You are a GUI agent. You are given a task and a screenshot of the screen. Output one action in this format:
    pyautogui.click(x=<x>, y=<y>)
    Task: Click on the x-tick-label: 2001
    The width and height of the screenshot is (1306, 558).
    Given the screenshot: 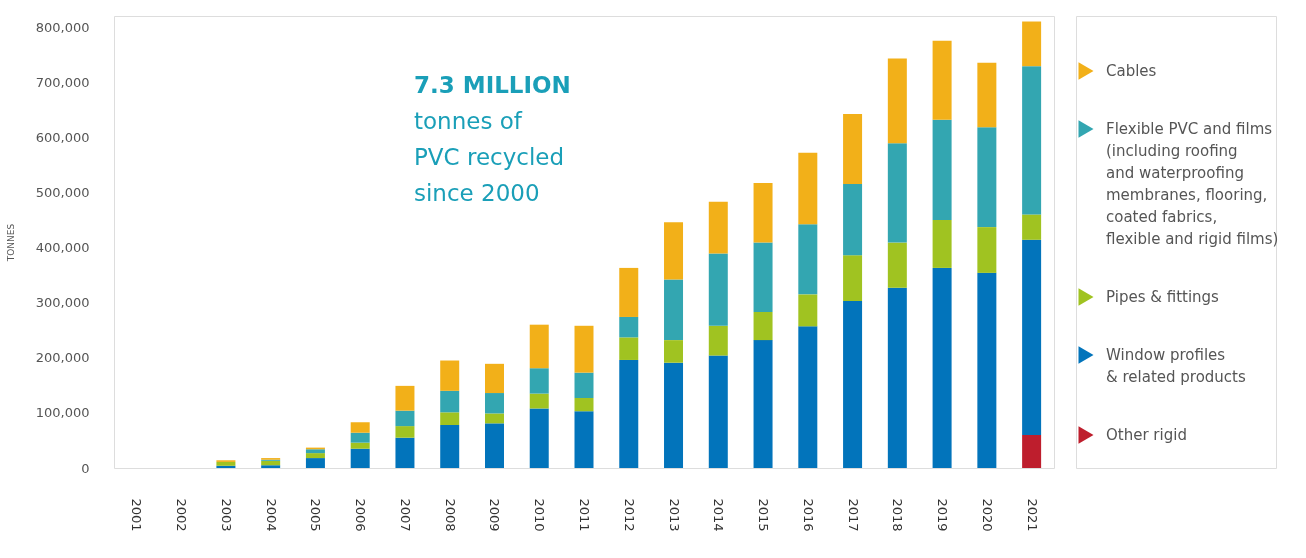 What is the action you would take?
    pyautogui.click(x=137, y=515)
    